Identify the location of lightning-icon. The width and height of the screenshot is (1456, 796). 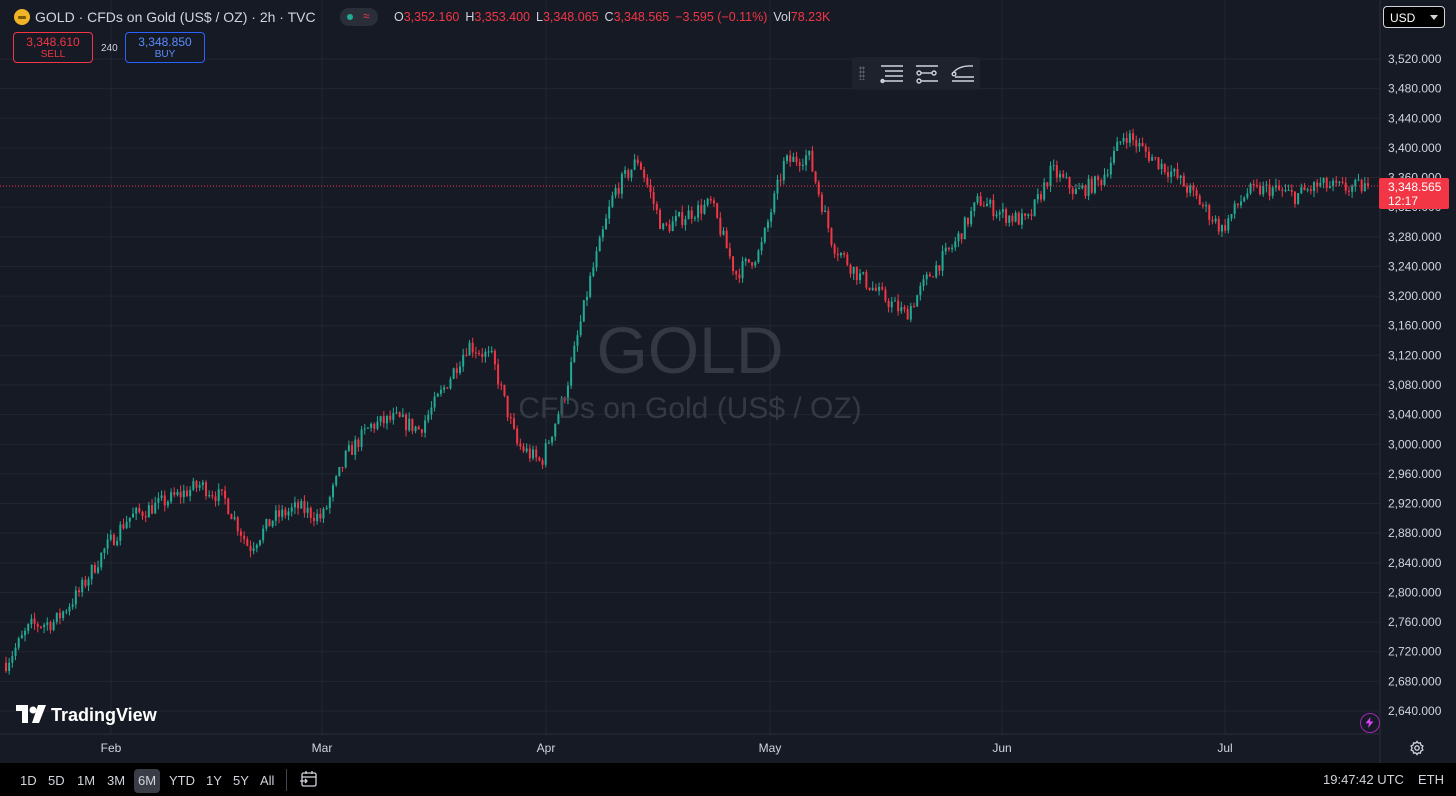
(1370, 723).